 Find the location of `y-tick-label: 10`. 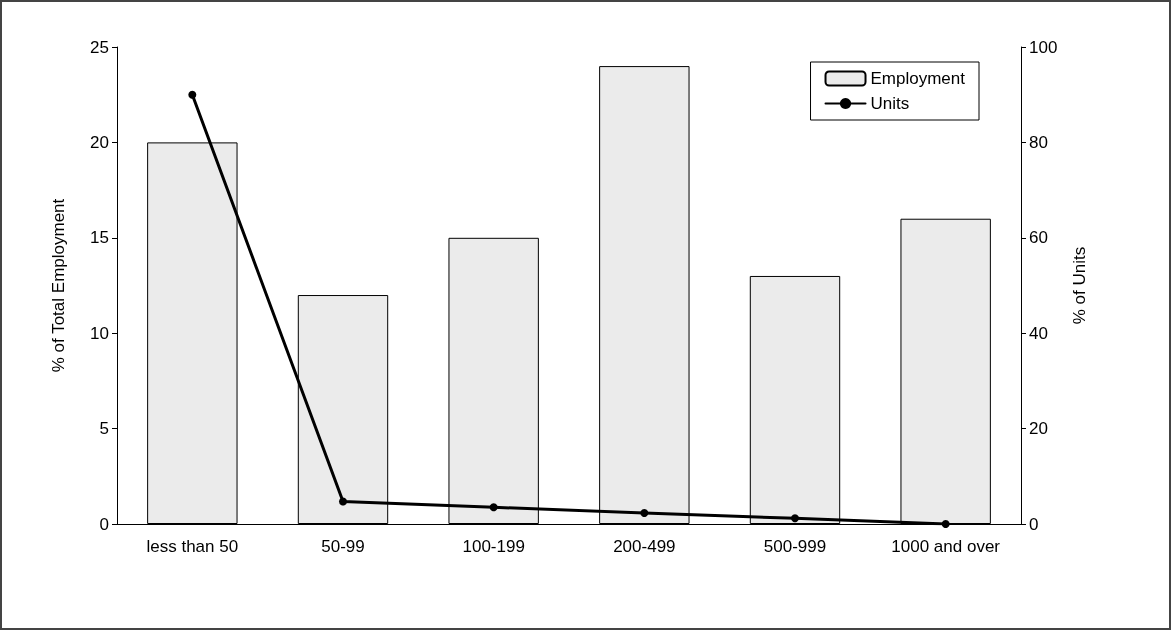

y-tick-label: 10 is located at coordinates (99, 333).